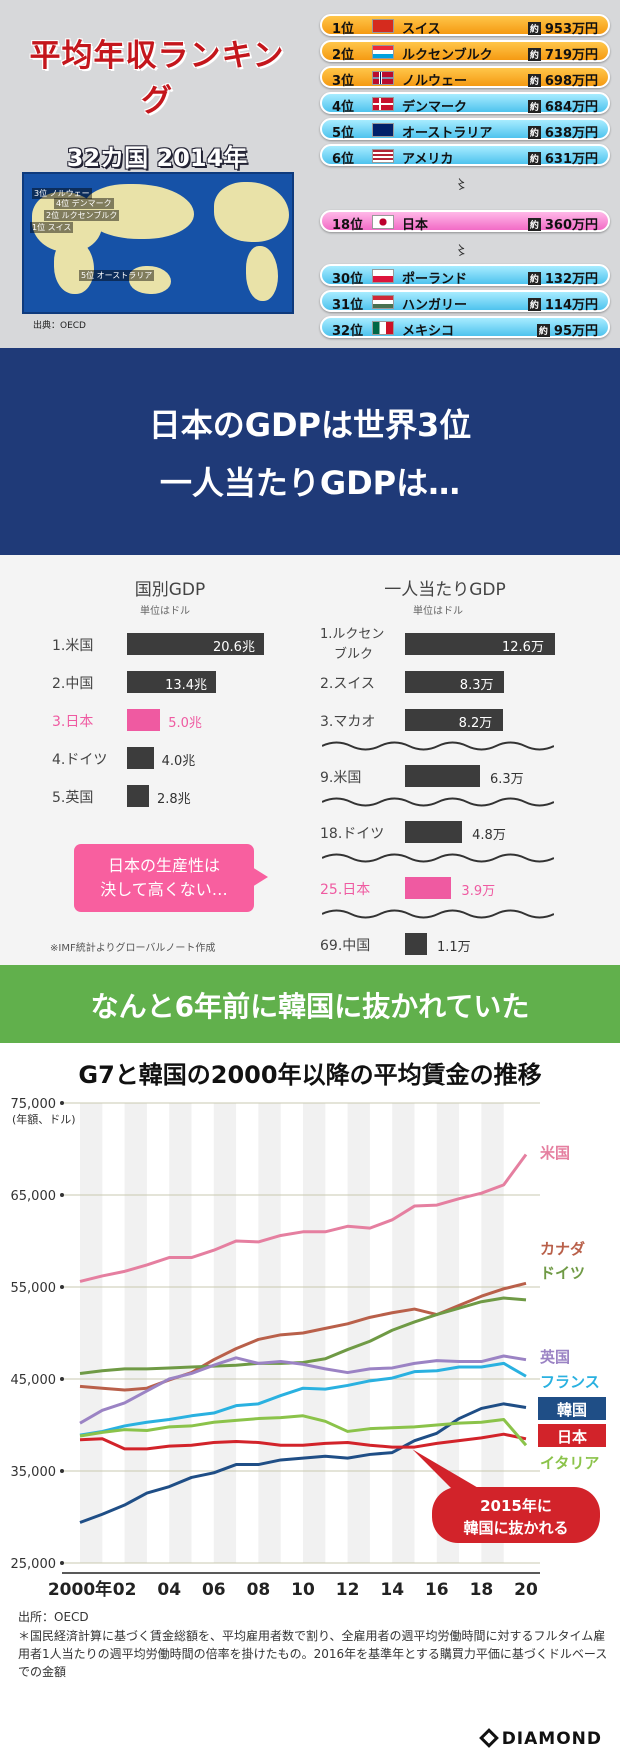 This screenshot has width=620, height=1753. I want to click on ranking-rank: 30位, so click(348, 279).